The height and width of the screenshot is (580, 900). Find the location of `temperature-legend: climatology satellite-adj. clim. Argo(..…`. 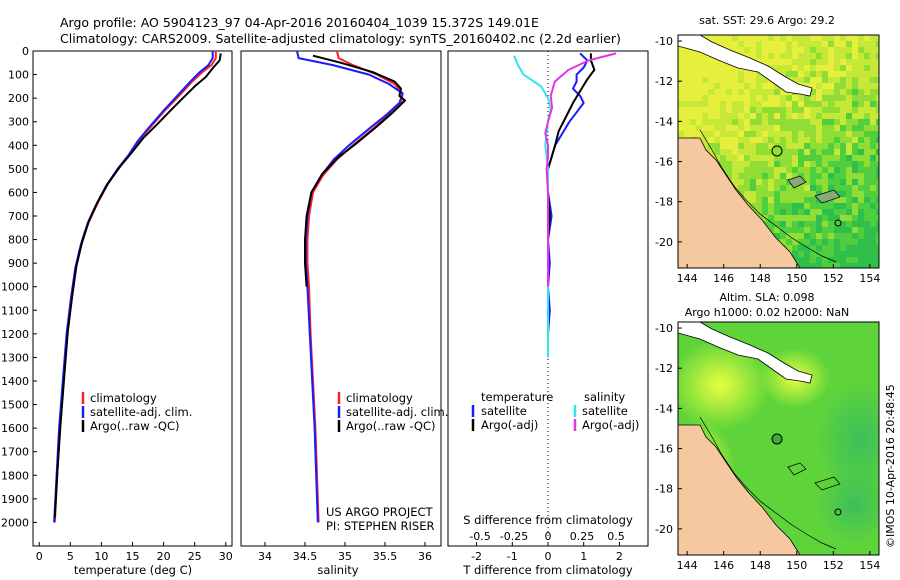

temperature-legend: climatology satellite-adj. clim. Argo(..… is located at coordinates (136, 412).